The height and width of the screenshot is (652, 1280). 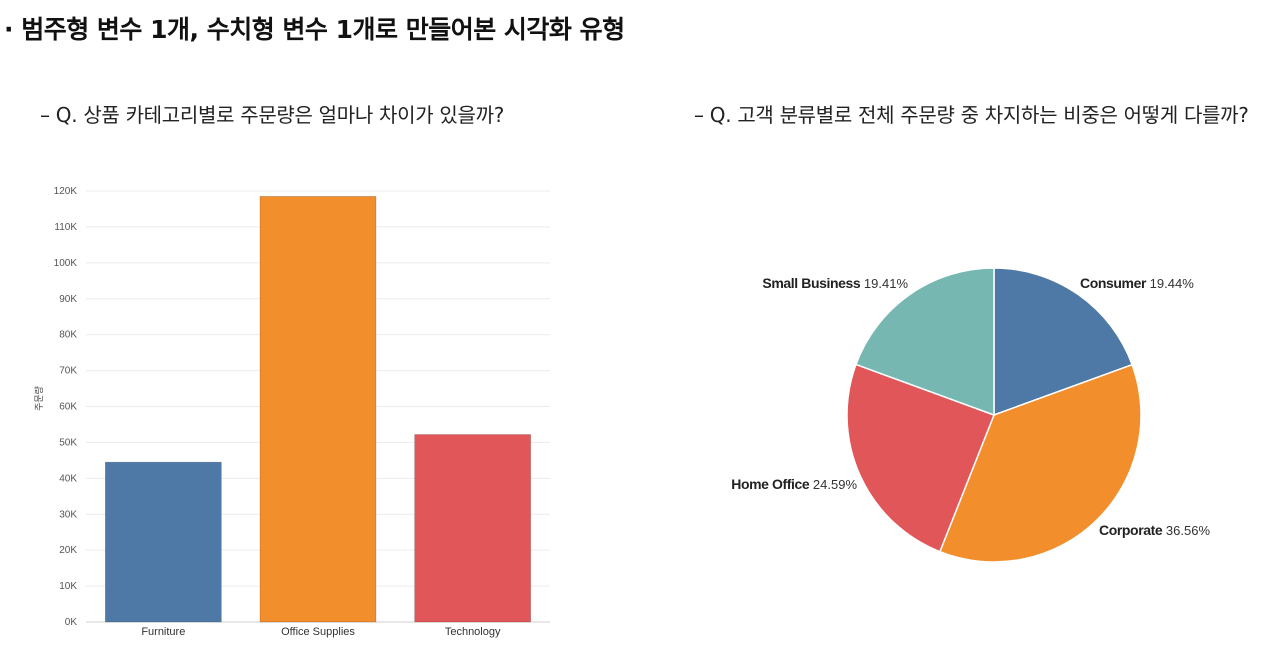 I want to click on pie-label: Consumer 19.44%, so click(x=1137, y=283).